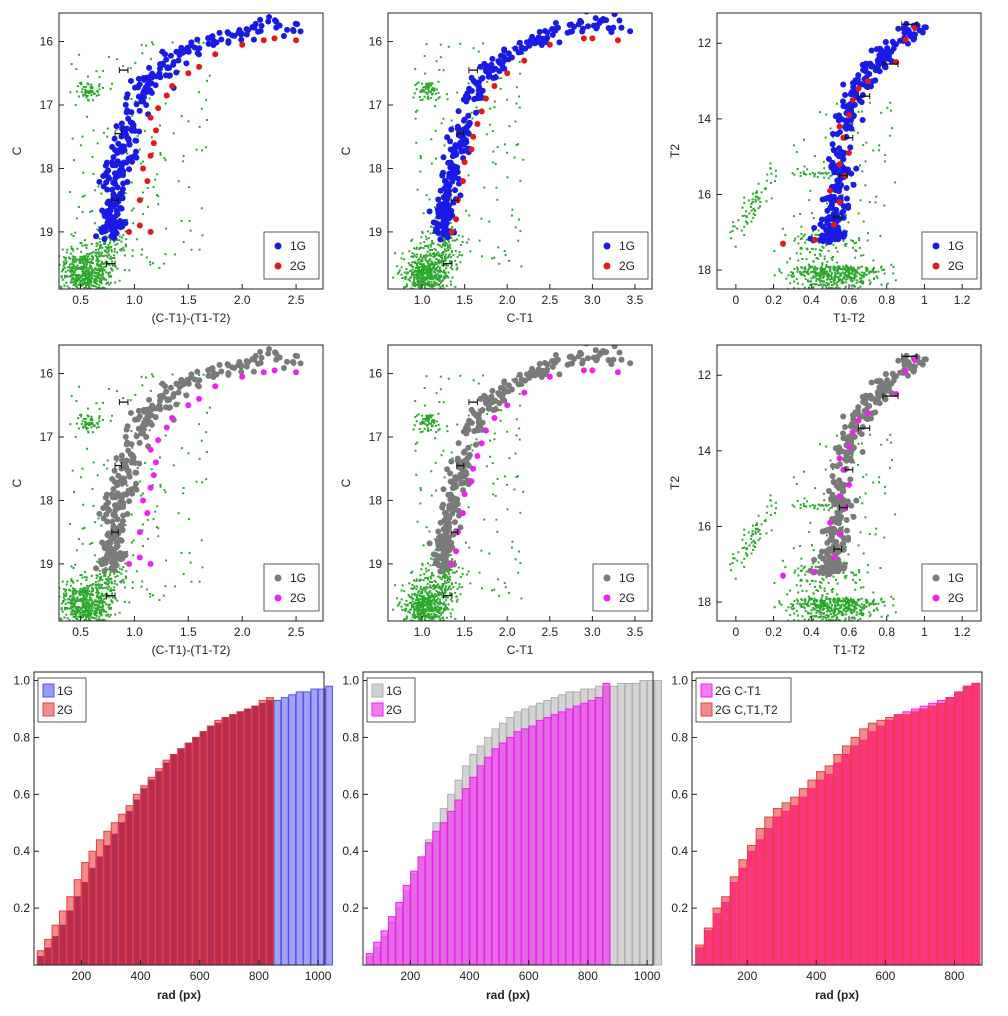 Image resolution: width=1008 pixels, height=1016 pixels. What do you see at coordinates (140, 226) in the screenshot?
I see `2g-point` at bounding box center [140, 226].